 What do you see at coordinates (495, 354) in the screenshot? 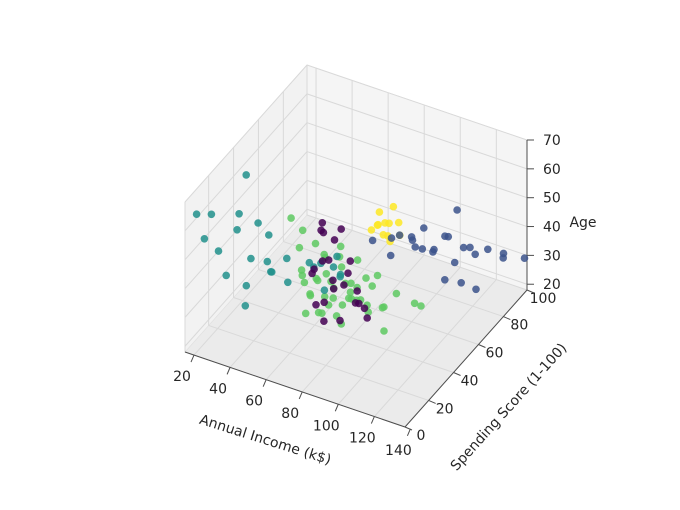
I see `y-tick-label: 60` at bounding box center [495, 354].